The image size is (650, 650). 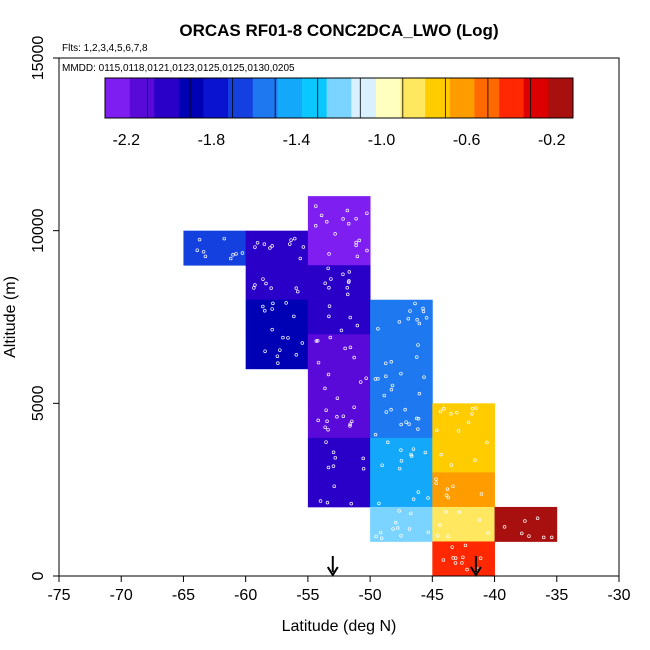 I want to click on x-axis: -75 -70 -65 -60 -55 -50 -45 -40 -35 -30, so click(x=339, y=590).